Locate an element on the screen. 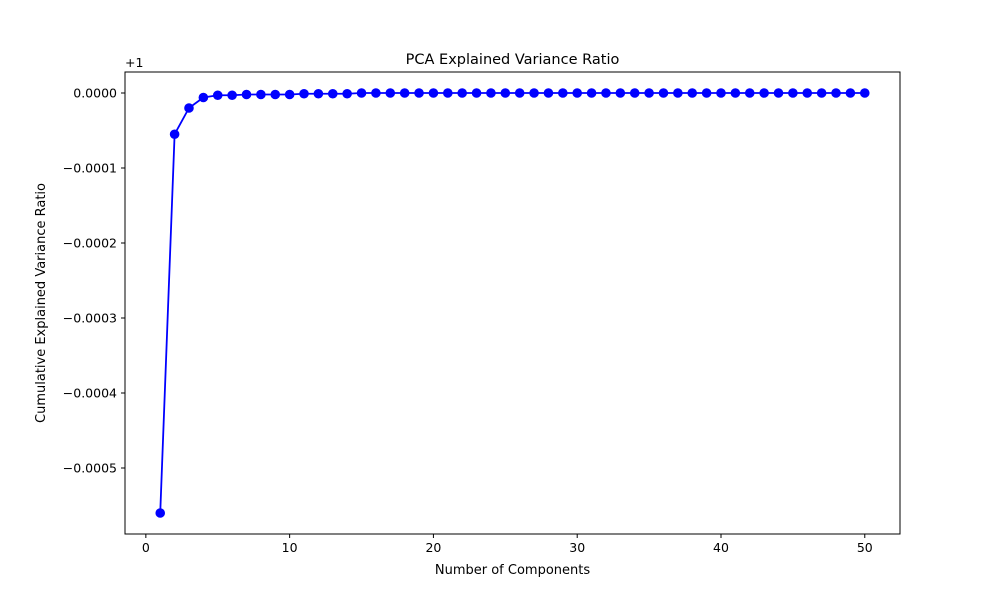  y-tick-label: −0.0005 is located at coordinates (90, 468).